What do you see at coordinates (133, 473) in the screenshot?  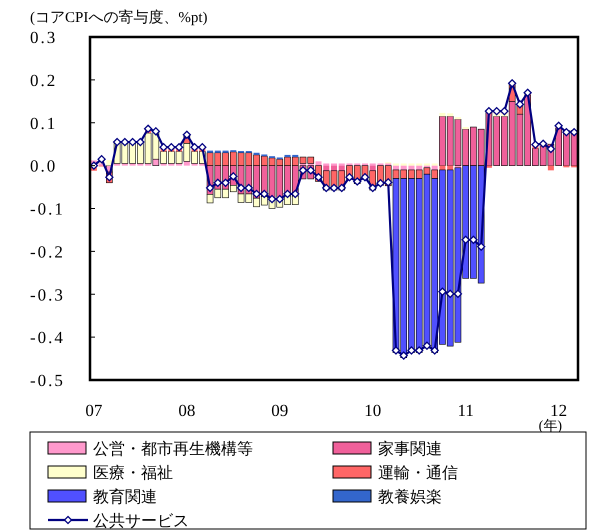 I see `legend-label: 医療・福祉` at bounding box center [133, 473].